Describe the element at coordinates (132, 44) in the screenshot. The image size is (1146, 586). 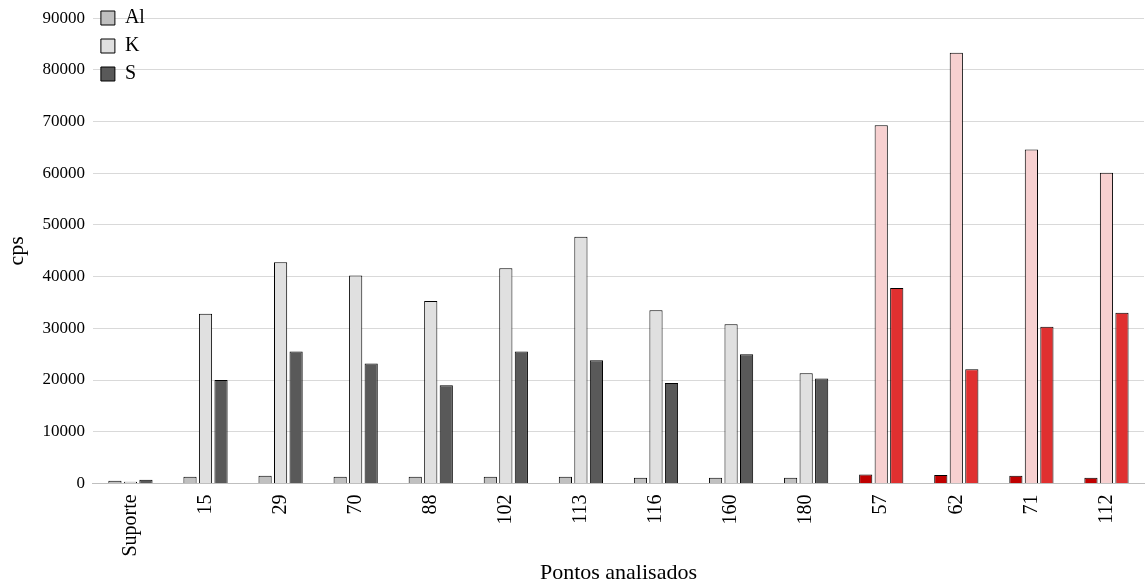
I see `legend-label: K` at that location.